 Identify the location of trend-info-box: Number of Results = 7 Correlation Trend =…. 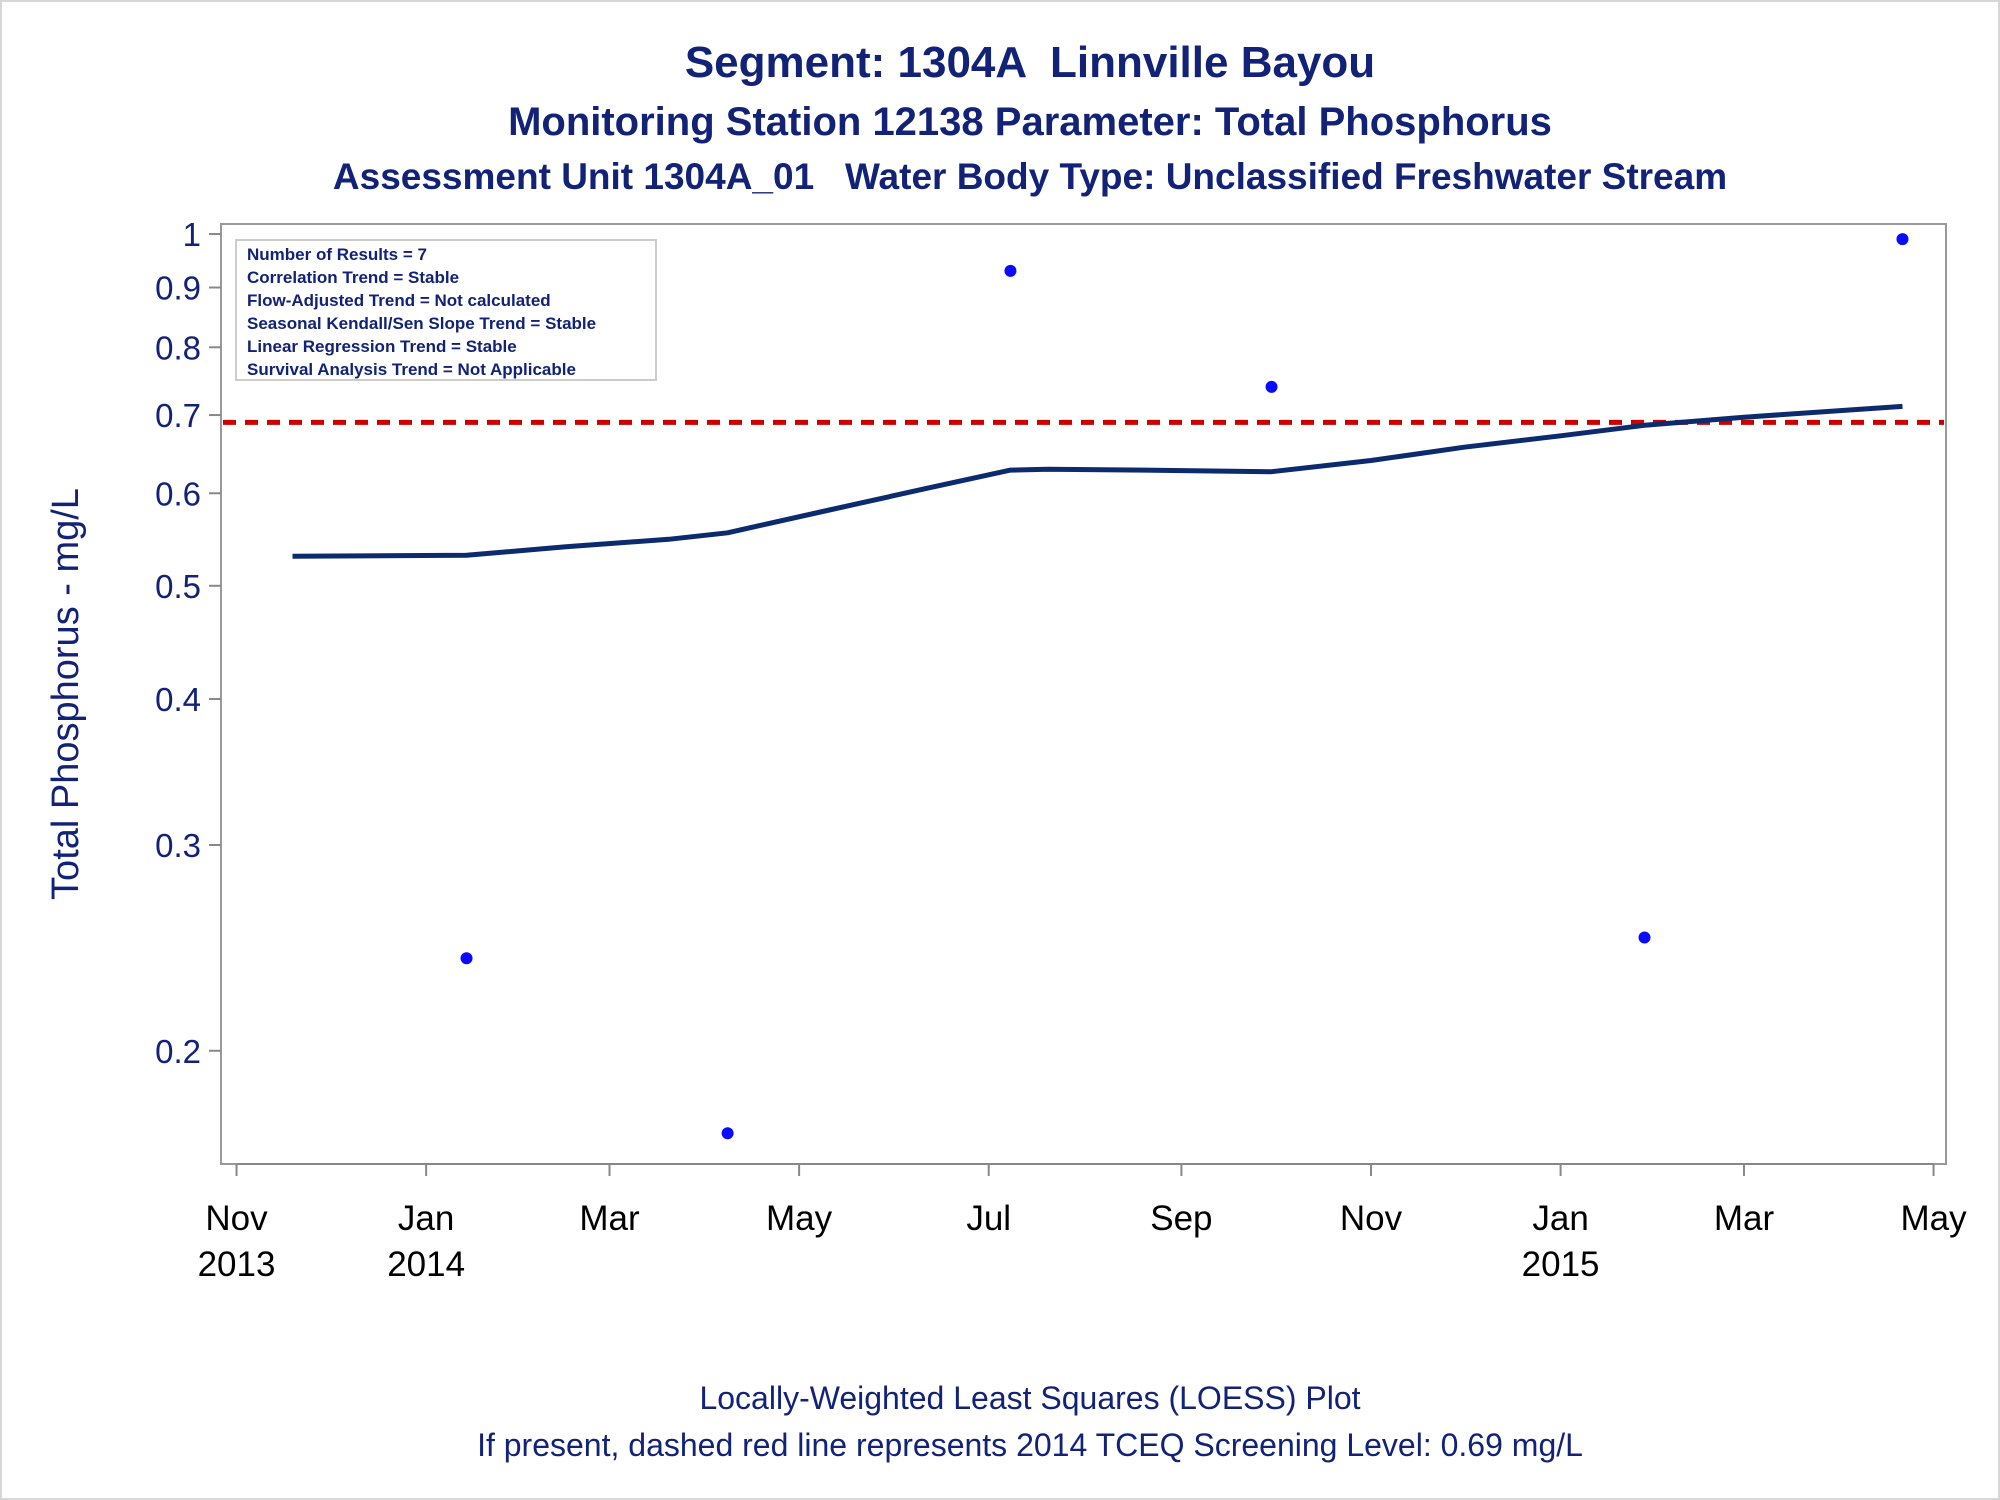
(446, 310).